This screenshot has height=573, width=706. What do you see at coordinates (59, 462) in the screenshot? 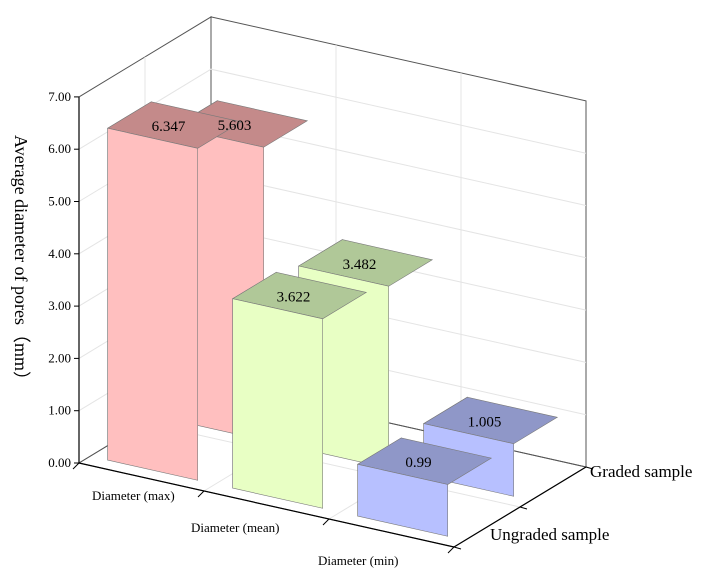
I see `y-tick-label: 0.00` at bounding box center [59, 462].